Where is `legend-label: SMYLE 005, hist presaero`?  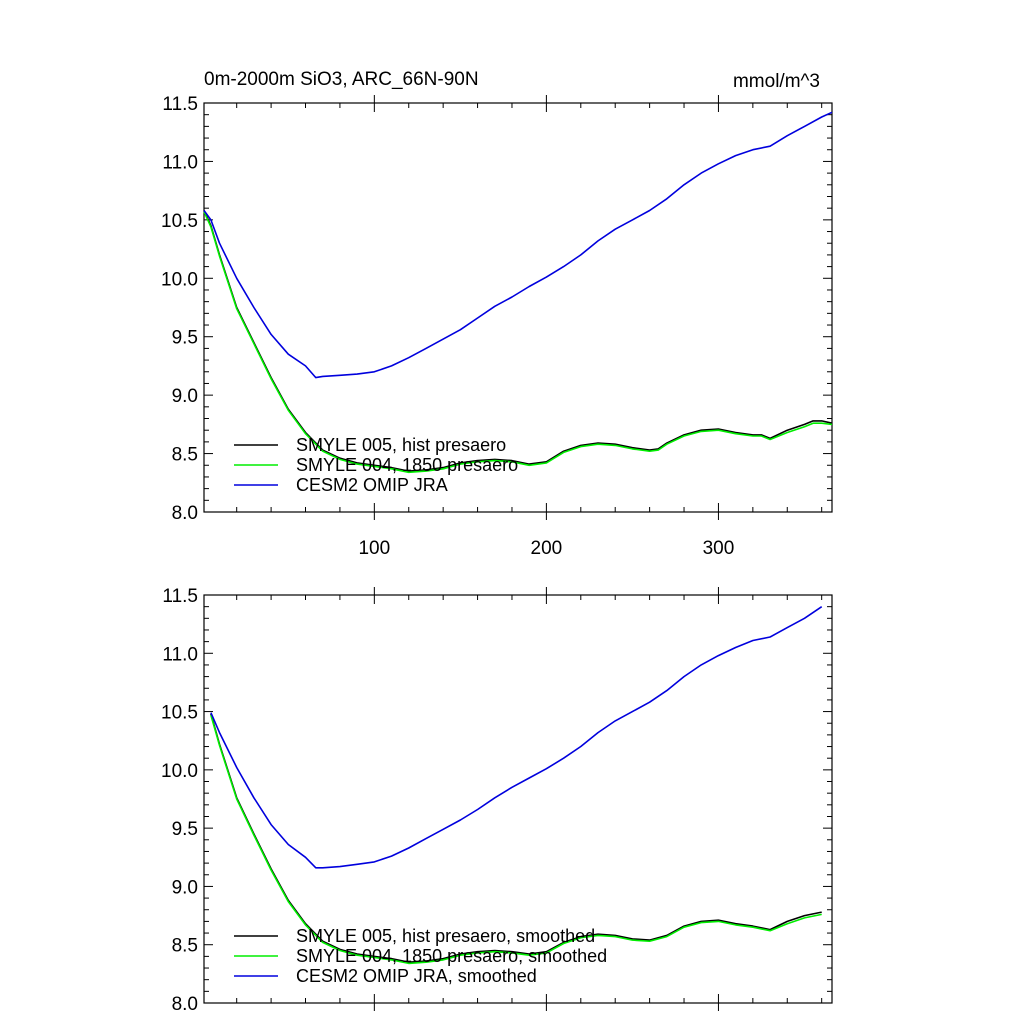 legend-label: SMYLE 005, hist presaero is located at coordinates (401, 445).